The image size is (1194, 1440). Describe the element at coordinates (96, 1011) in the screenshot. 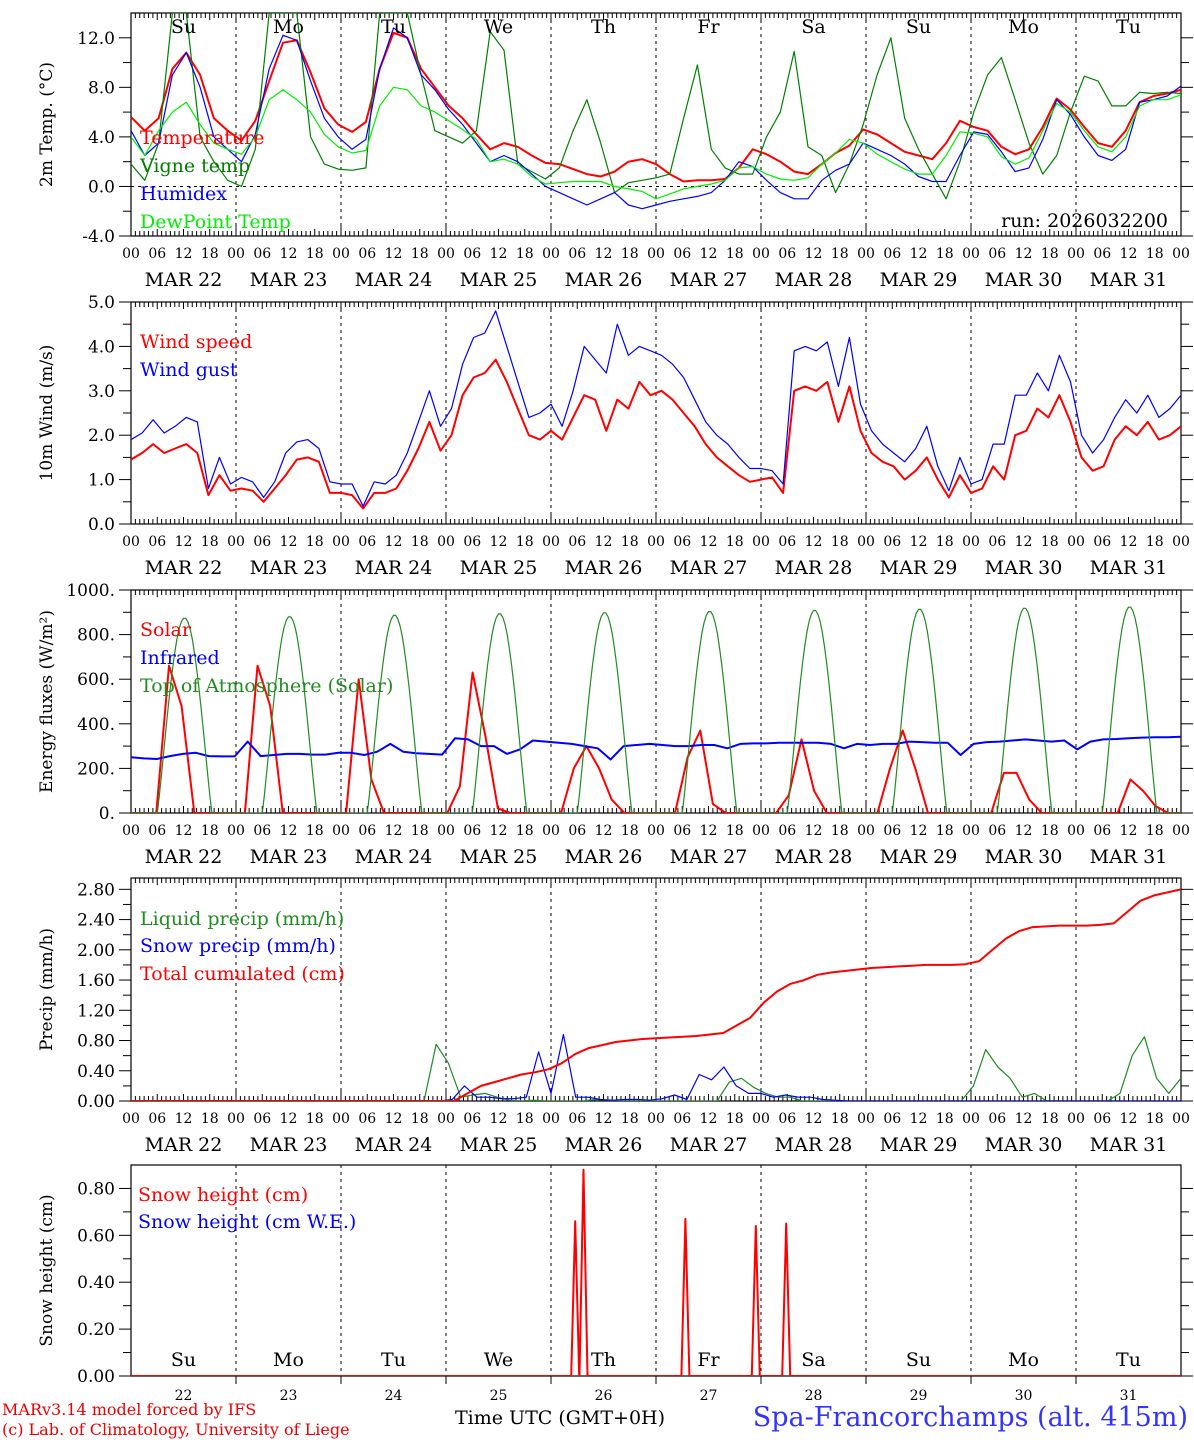

I see `y-tick-label: 1.20` at that location.